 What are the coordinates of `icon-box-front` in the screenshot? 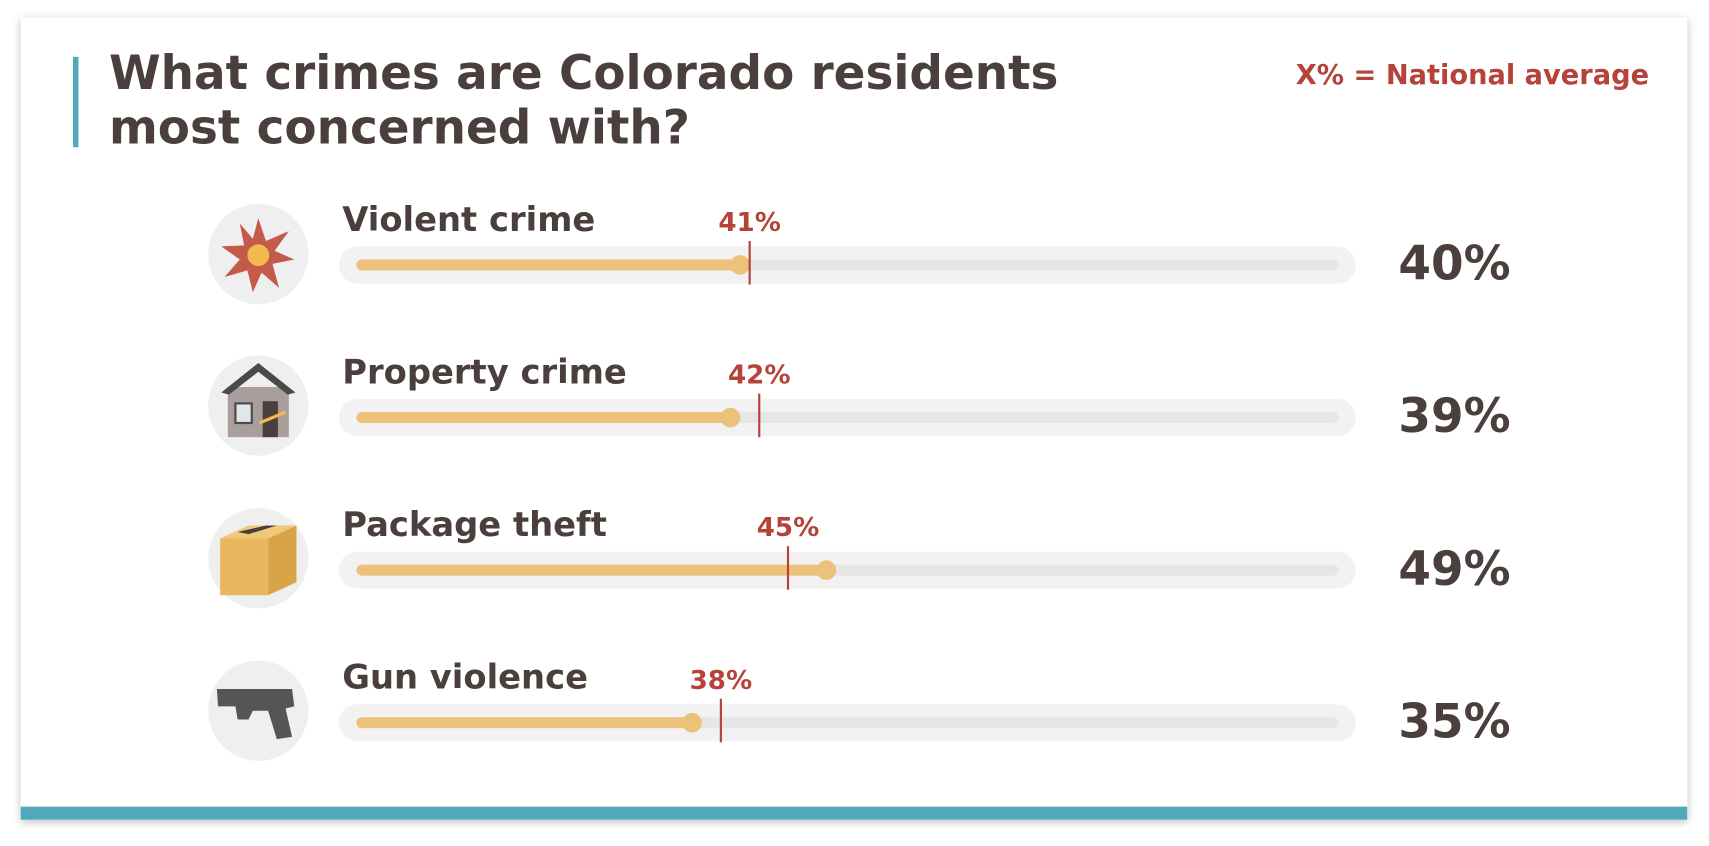 It's located at (244, 567).